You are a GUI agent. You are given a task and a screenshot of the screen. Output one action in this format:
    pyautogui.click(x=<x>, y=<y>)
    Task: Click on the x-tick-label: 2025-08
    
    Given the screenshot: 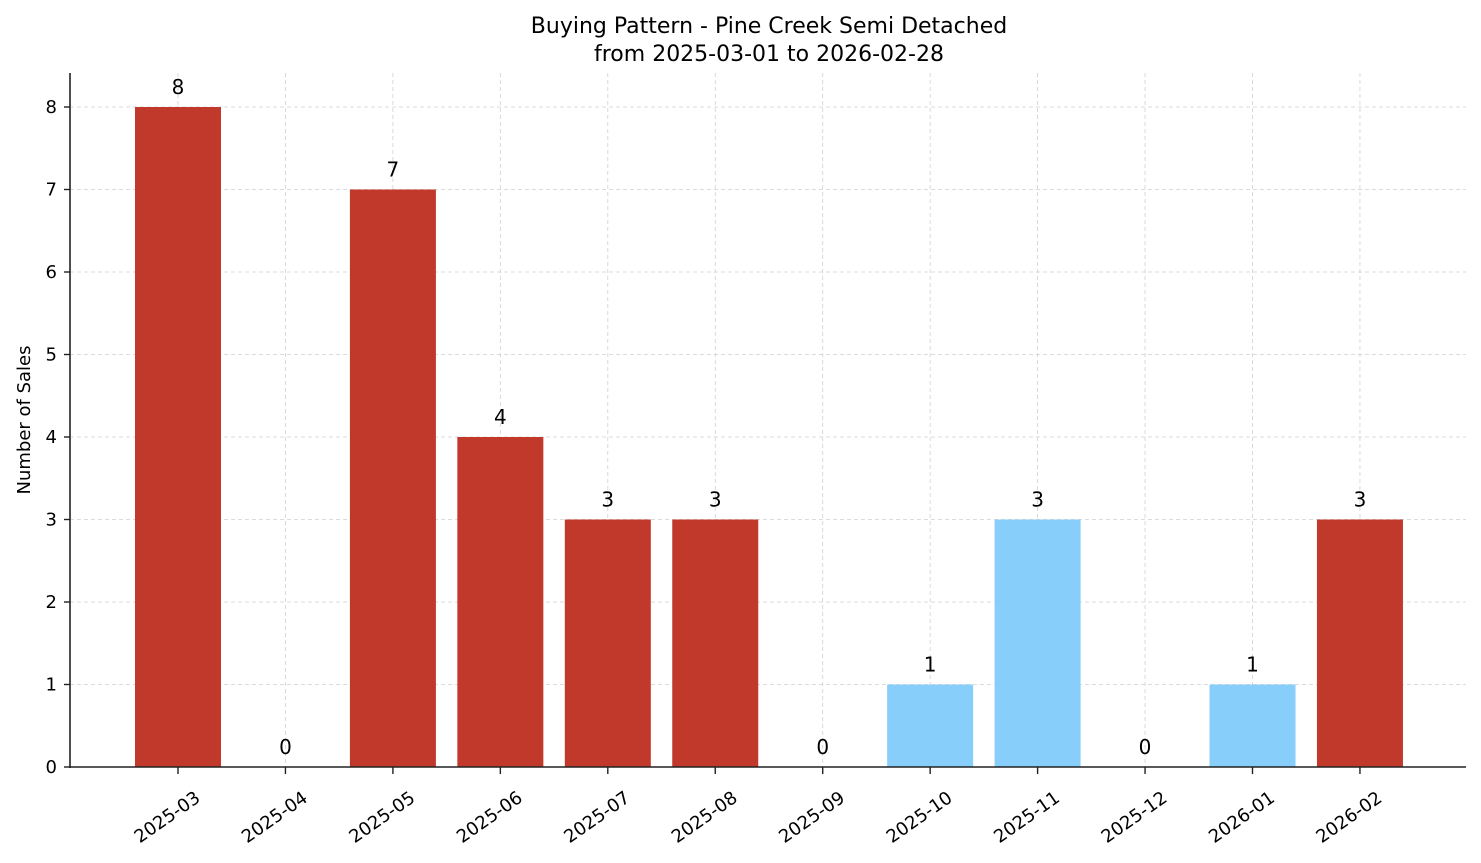 What is the action you would take?
    pyautogui.click(x=705, y=817)
    